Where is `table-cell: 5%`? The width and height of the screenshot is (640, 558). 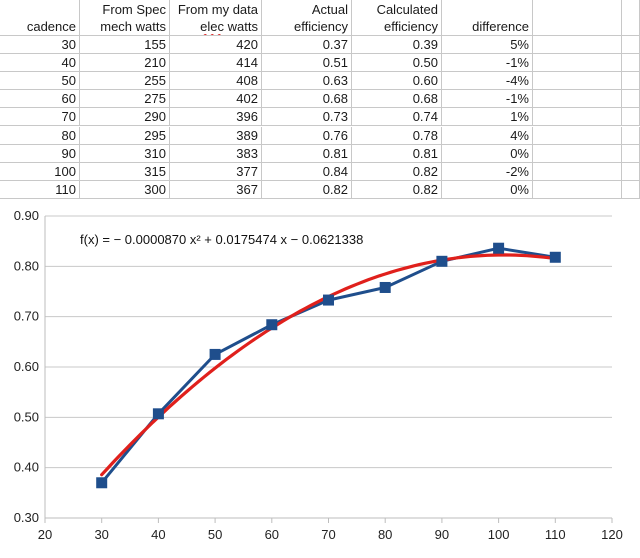
table-cell: 5% is located at coordinates (487, 45).